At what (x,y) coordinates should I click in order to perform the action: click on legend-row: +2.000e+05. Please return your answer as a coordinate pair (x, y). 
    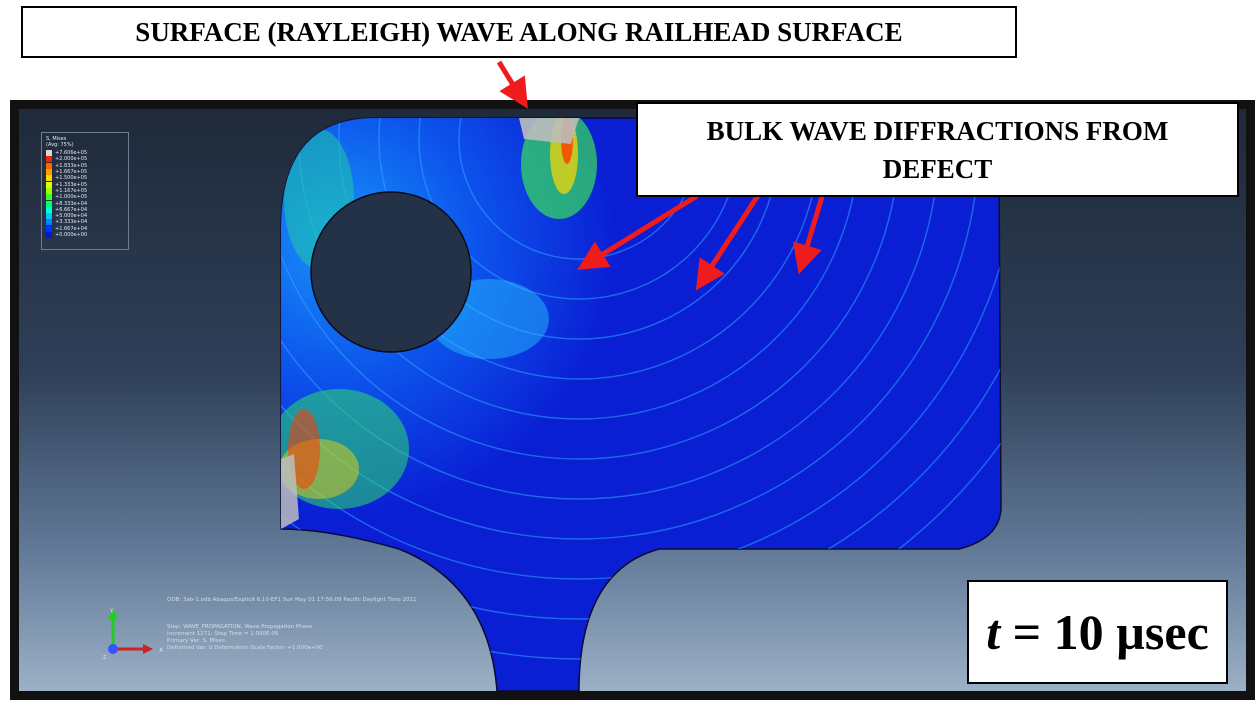
    Looking at the image, I should click on (67, 159).